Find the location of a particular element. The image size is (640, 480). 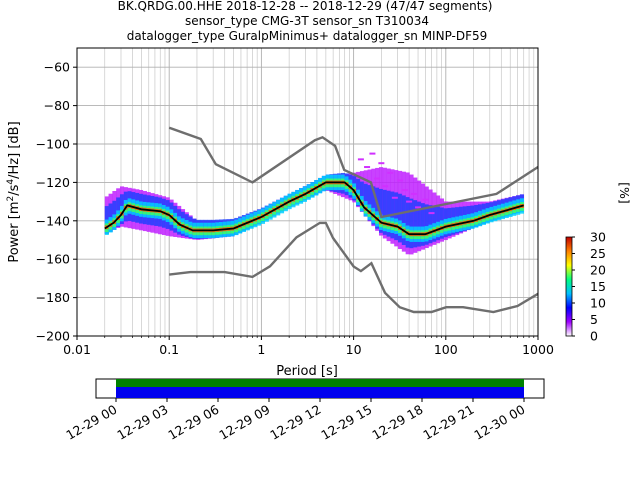

x-tick-label: 0.01 is located at coordinates (77, 349).